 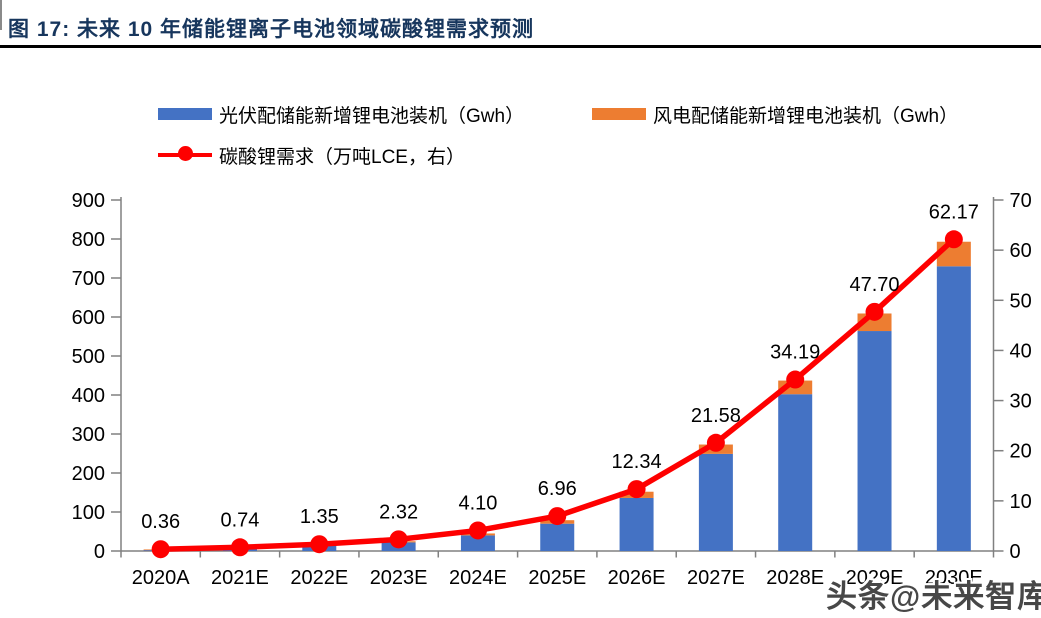 What do you see at coordinates (342, 157) in the screenshot?
I see `legend-label-lce: 碳酸锂需求（万吨LCE，右）` at bounding box center [342, 157].